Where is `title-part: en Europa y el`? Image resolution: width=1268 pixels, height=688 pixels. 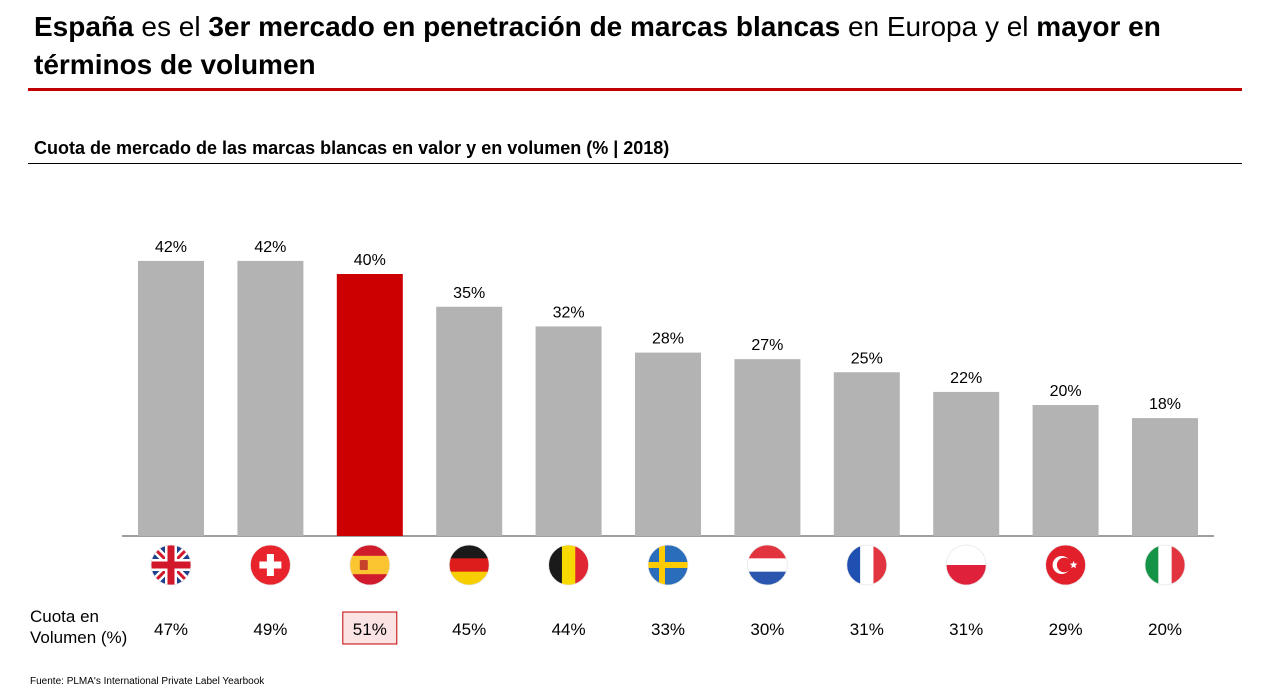 title-part: en Europa y el is located at coordinates (938, 26).